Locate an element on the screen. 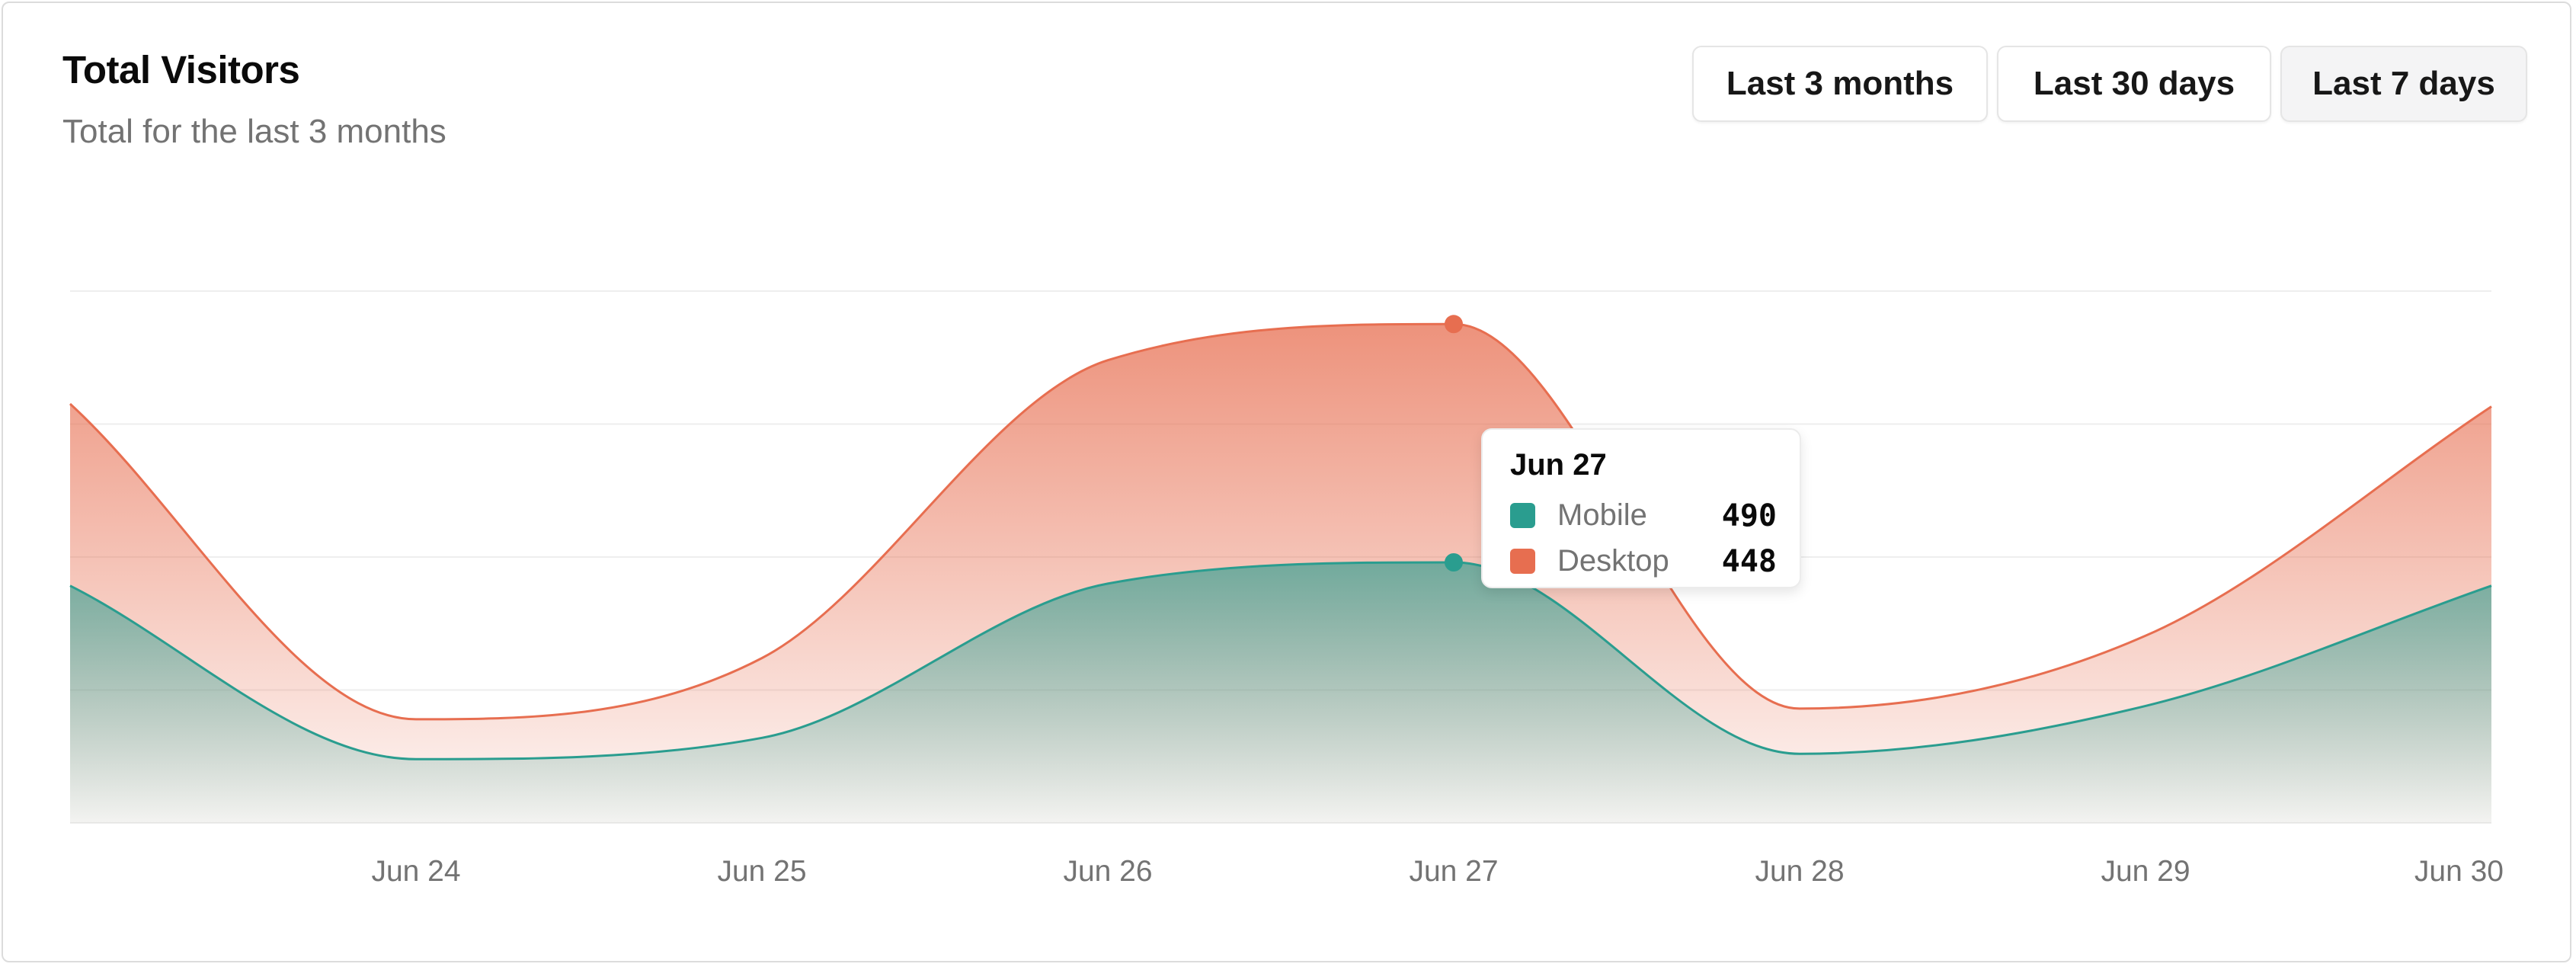 The image size is (2576, 967). range-button-30-days: Last 30 days is located at coordinates (2134, 84).